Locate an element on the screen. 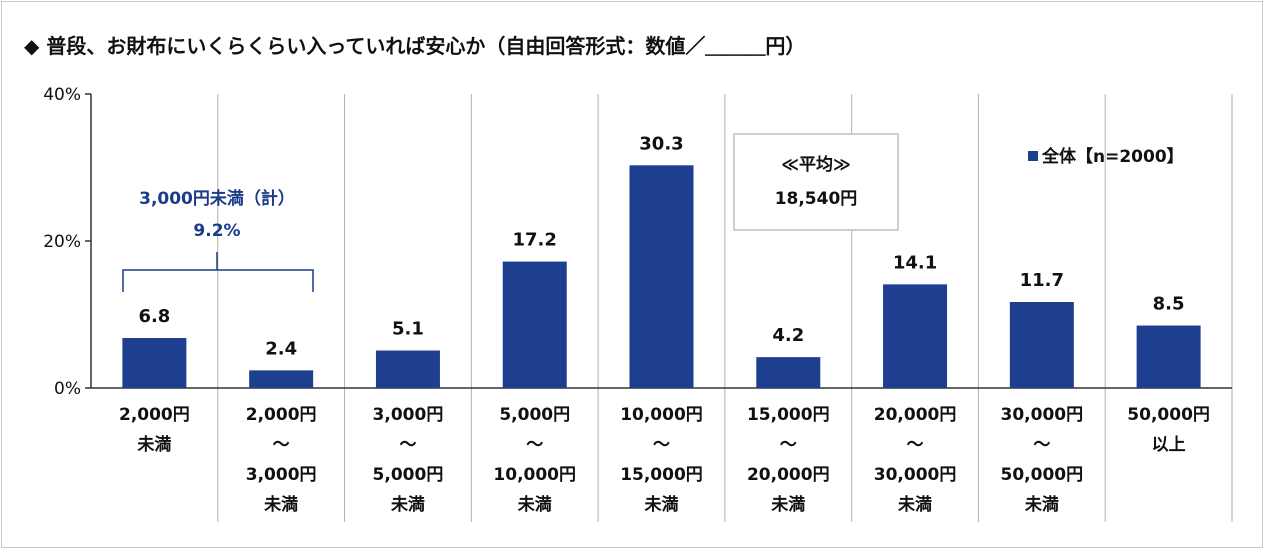 The image size is (1266, 551). subtotal-annotation: 3,000円未満（計） 9.2% is located at coordinates (218, 240).